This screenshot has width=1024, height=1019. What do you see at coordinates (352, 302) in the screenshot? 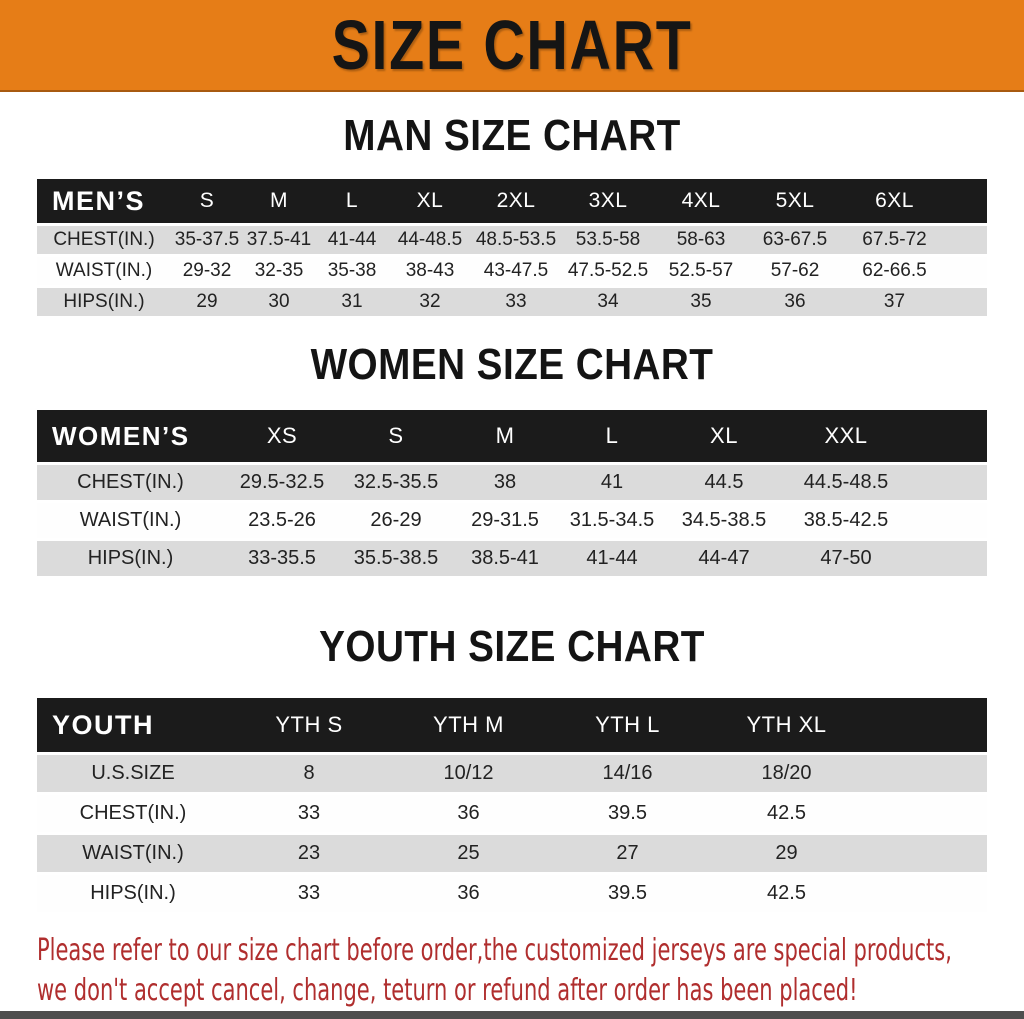
I see `size-cell: 31` at bounding box center [352, 302].